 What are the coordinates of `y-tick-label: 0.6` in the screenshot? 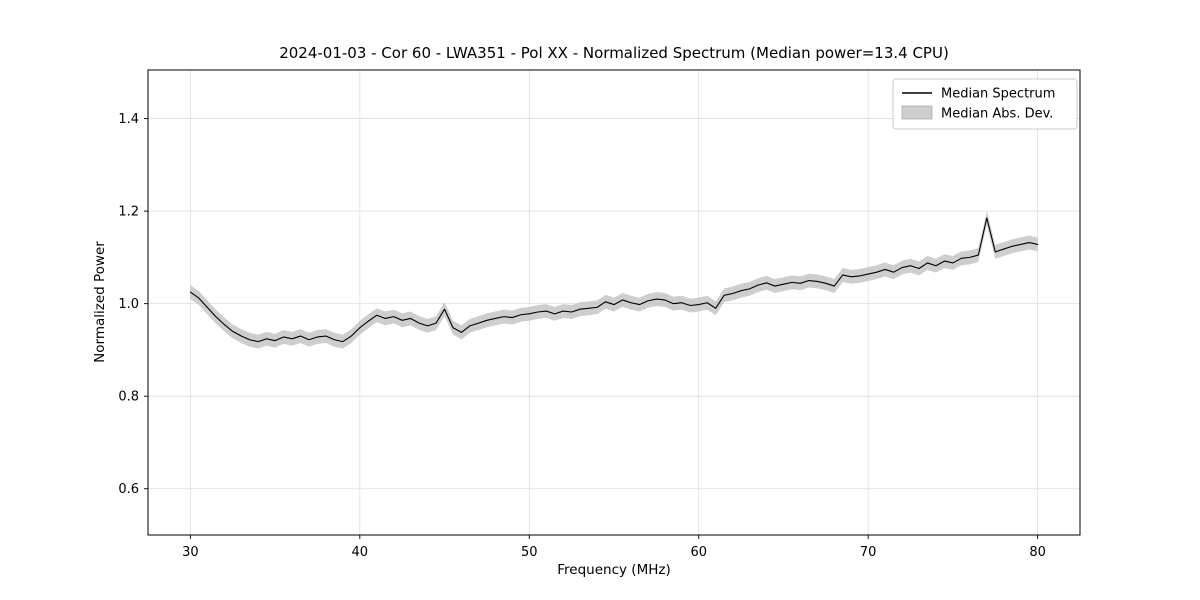 It's located at (128, 489).